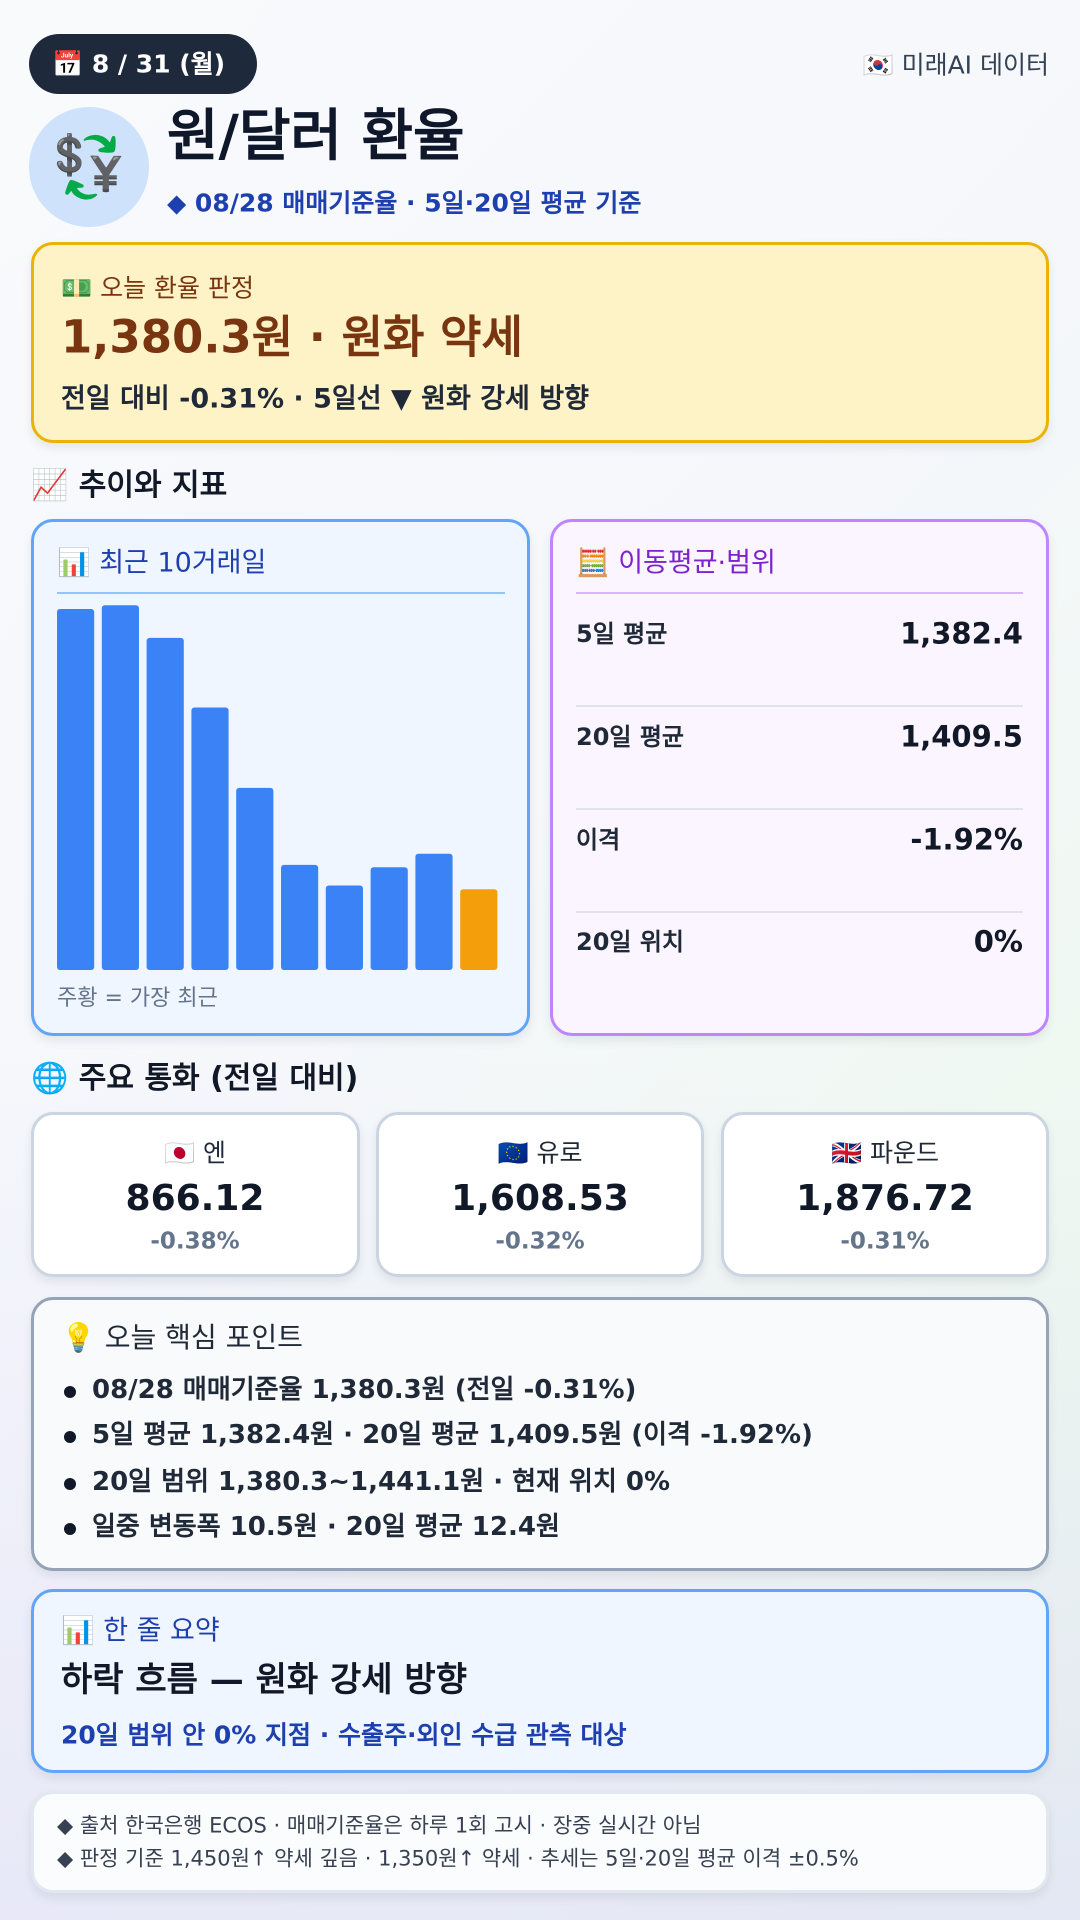  Describe the element at coordinates (182, 1337) in the screenshot. I see `key-points-title: 💡 오늘 핵심 포인트` at that location.